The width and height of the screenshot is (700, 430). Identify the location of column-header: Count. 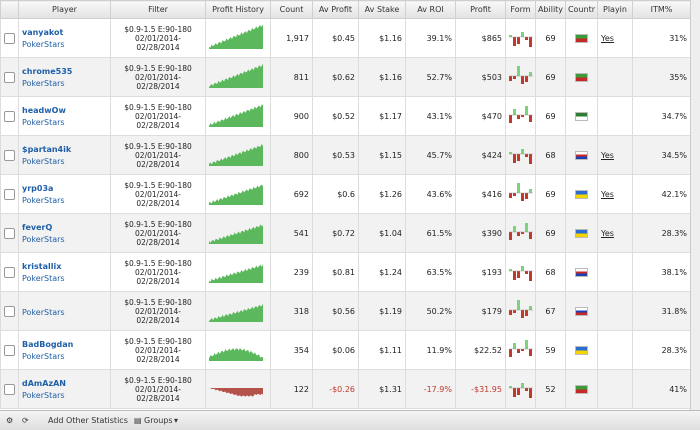
(291, 9).